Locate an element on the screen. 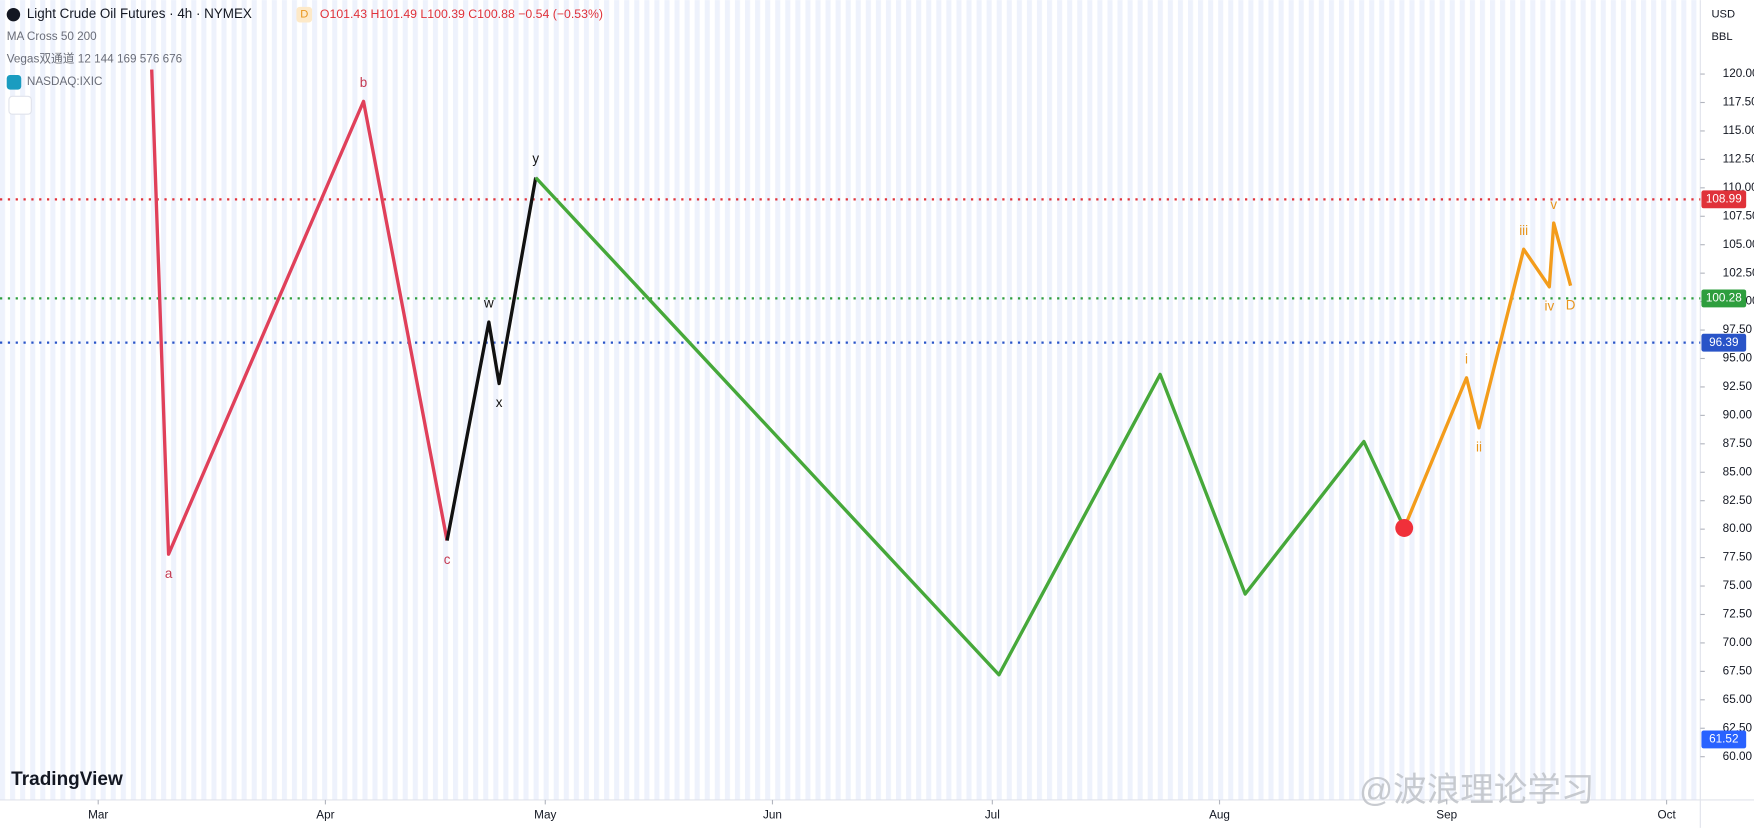 The image size is (1754, 828). y-tick-label: 117.50 is located at coordinates (1738, 102).